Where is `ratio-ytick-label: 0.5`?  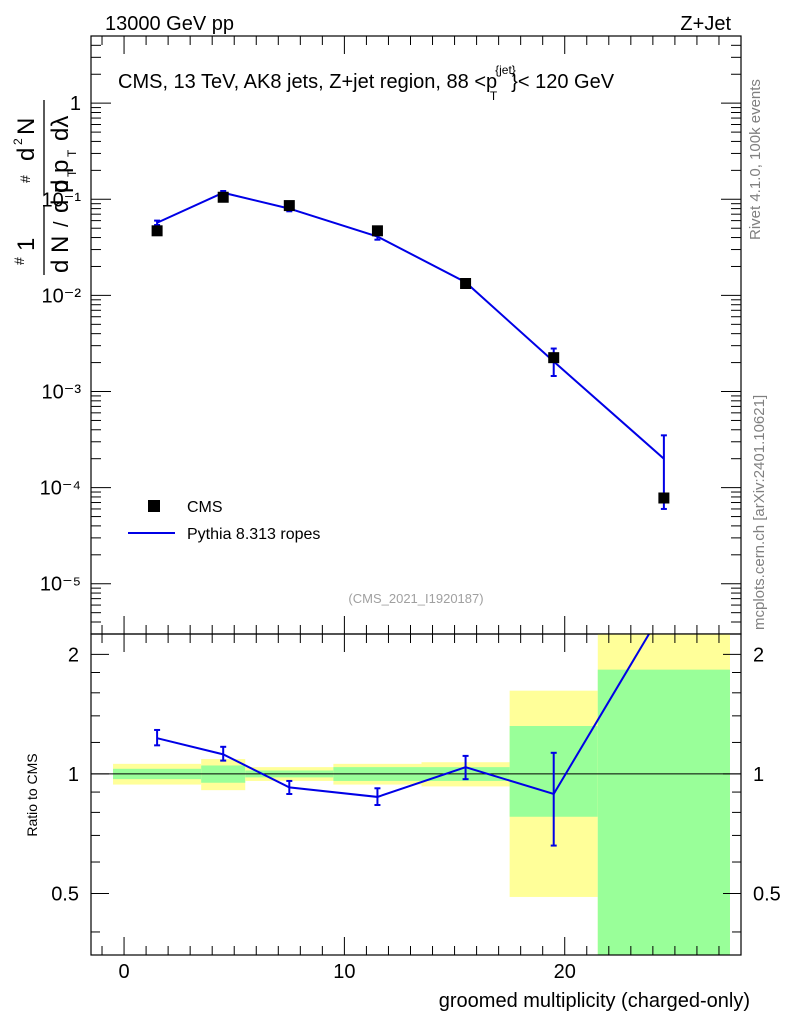 ratio-ytick-label: 0.5 is located at coordinates (65, 894).